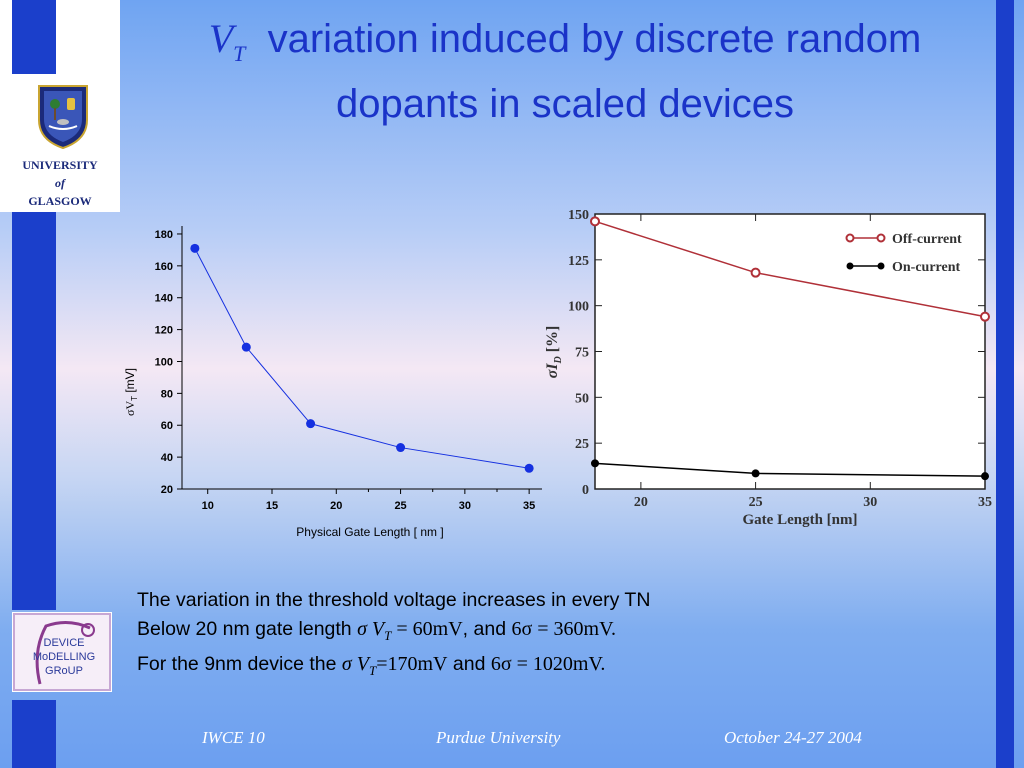 This screenshot has height=768, width=1024. What do you see at coordinates (233, 737) in the screenshot?
I see `footer-conference: IWCE 10` at bounding box center [233, 737].